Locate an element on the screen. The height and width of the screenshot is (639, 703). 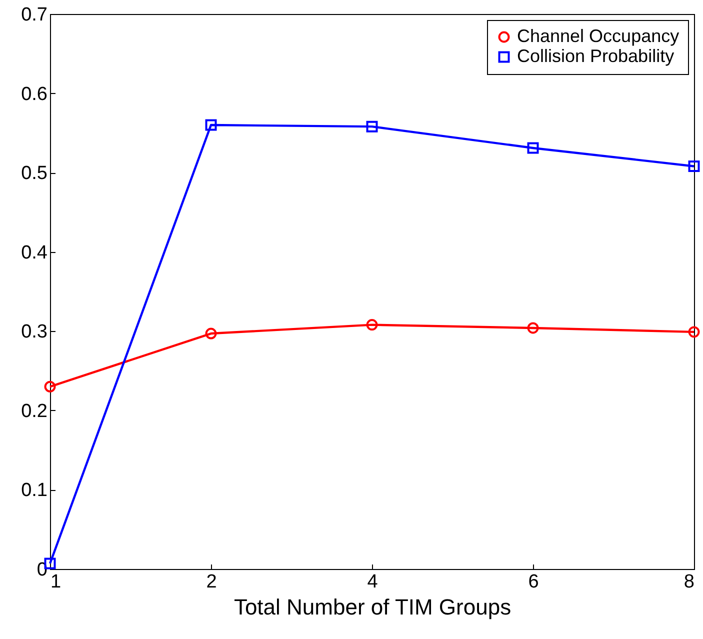
y-tick-label: 0.1 is located at coordinates (34, 491).